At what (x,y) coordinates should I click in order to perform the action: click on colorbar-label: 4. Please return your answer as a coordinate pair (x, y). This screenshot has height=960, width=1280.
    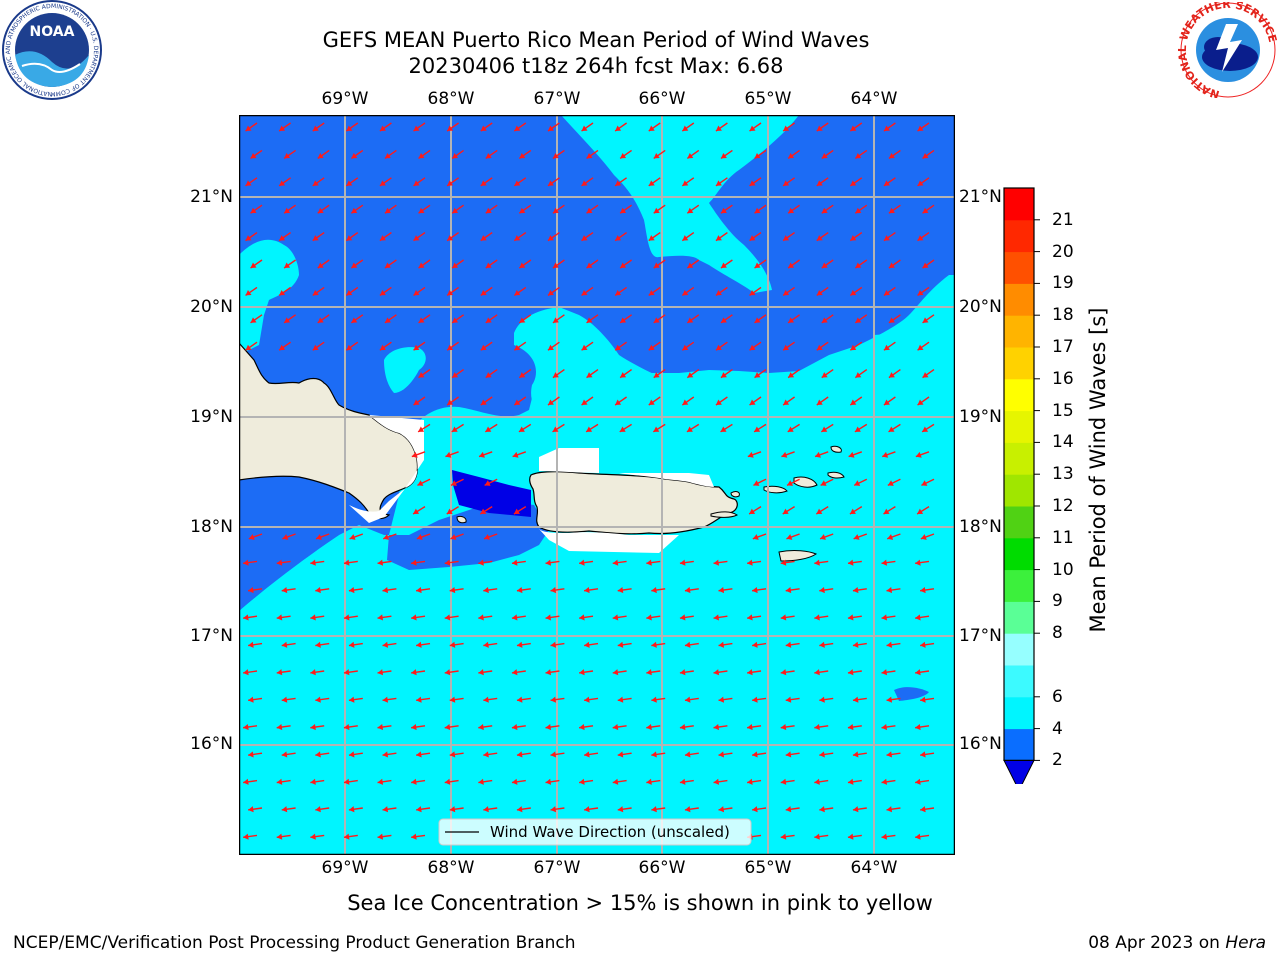
    Looking at the image, I should click on (1057, 728).